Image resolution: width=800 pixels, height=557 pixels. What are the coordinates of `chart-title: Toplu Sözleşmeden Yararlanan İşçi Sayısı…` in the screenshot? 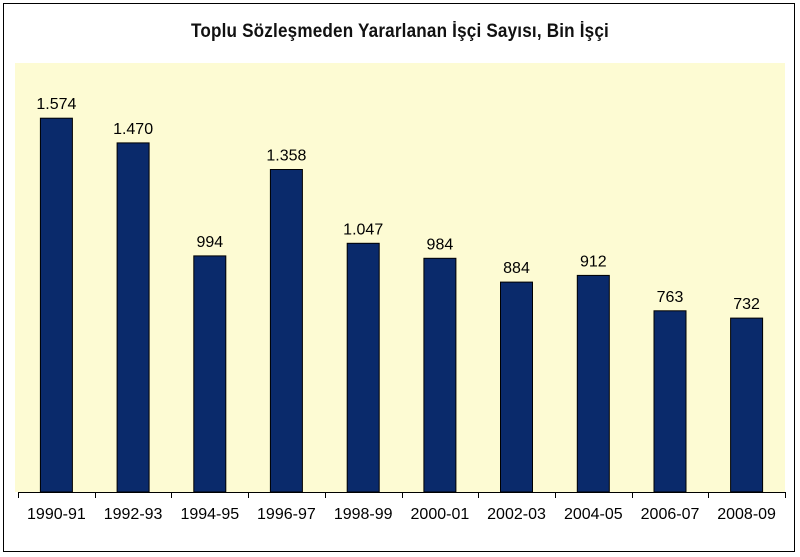 It's located at (400, 31).